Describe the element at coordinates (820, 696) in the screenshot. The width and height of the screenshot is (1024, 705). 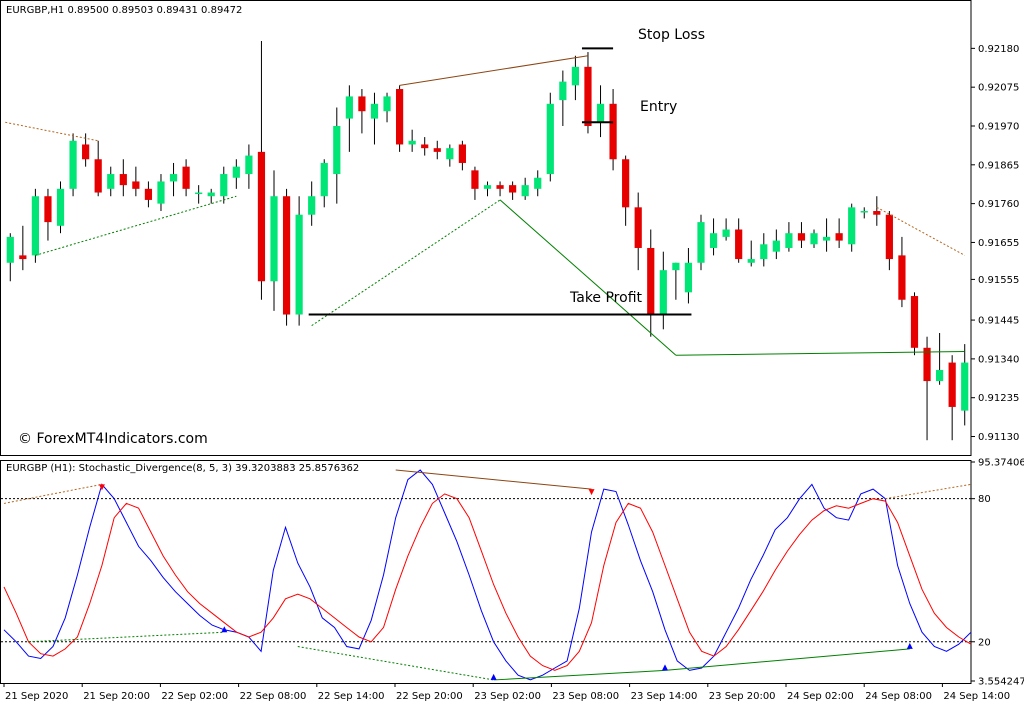
I see `time-tick-label: 24 Sep 02:00` at that location.